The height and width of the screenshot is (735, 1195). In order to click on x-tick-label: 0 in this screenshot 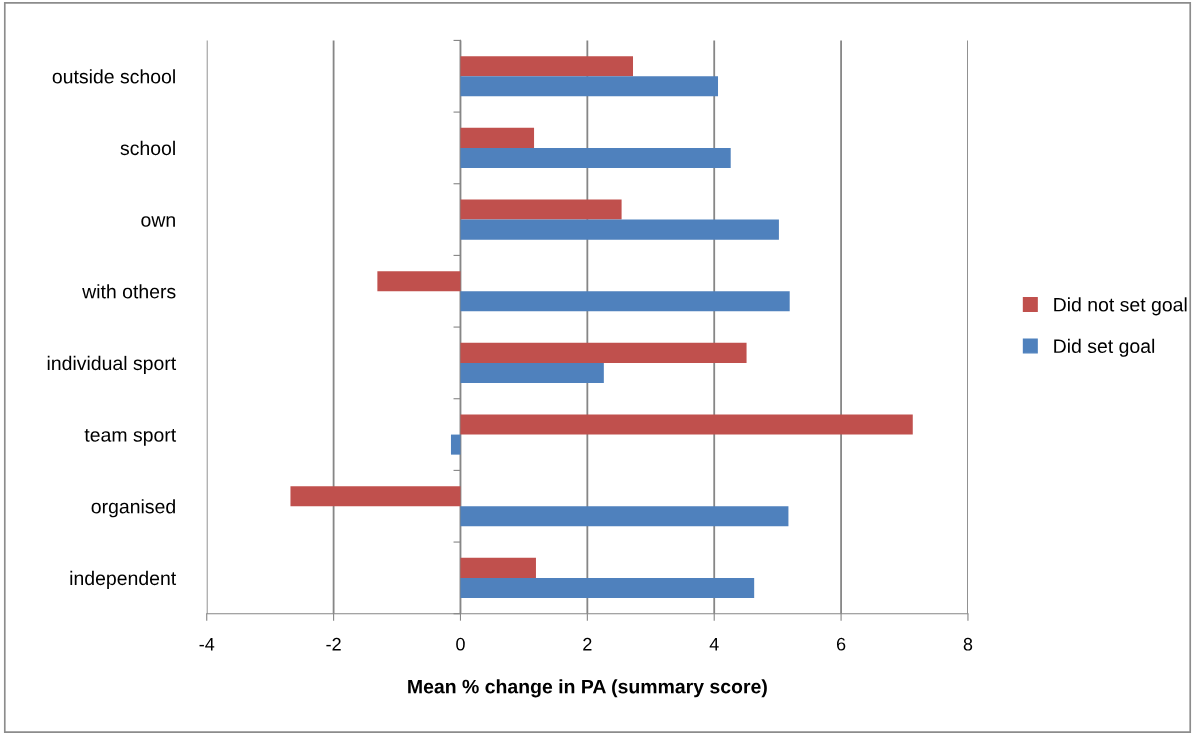, I will do `click(460, 644)`.